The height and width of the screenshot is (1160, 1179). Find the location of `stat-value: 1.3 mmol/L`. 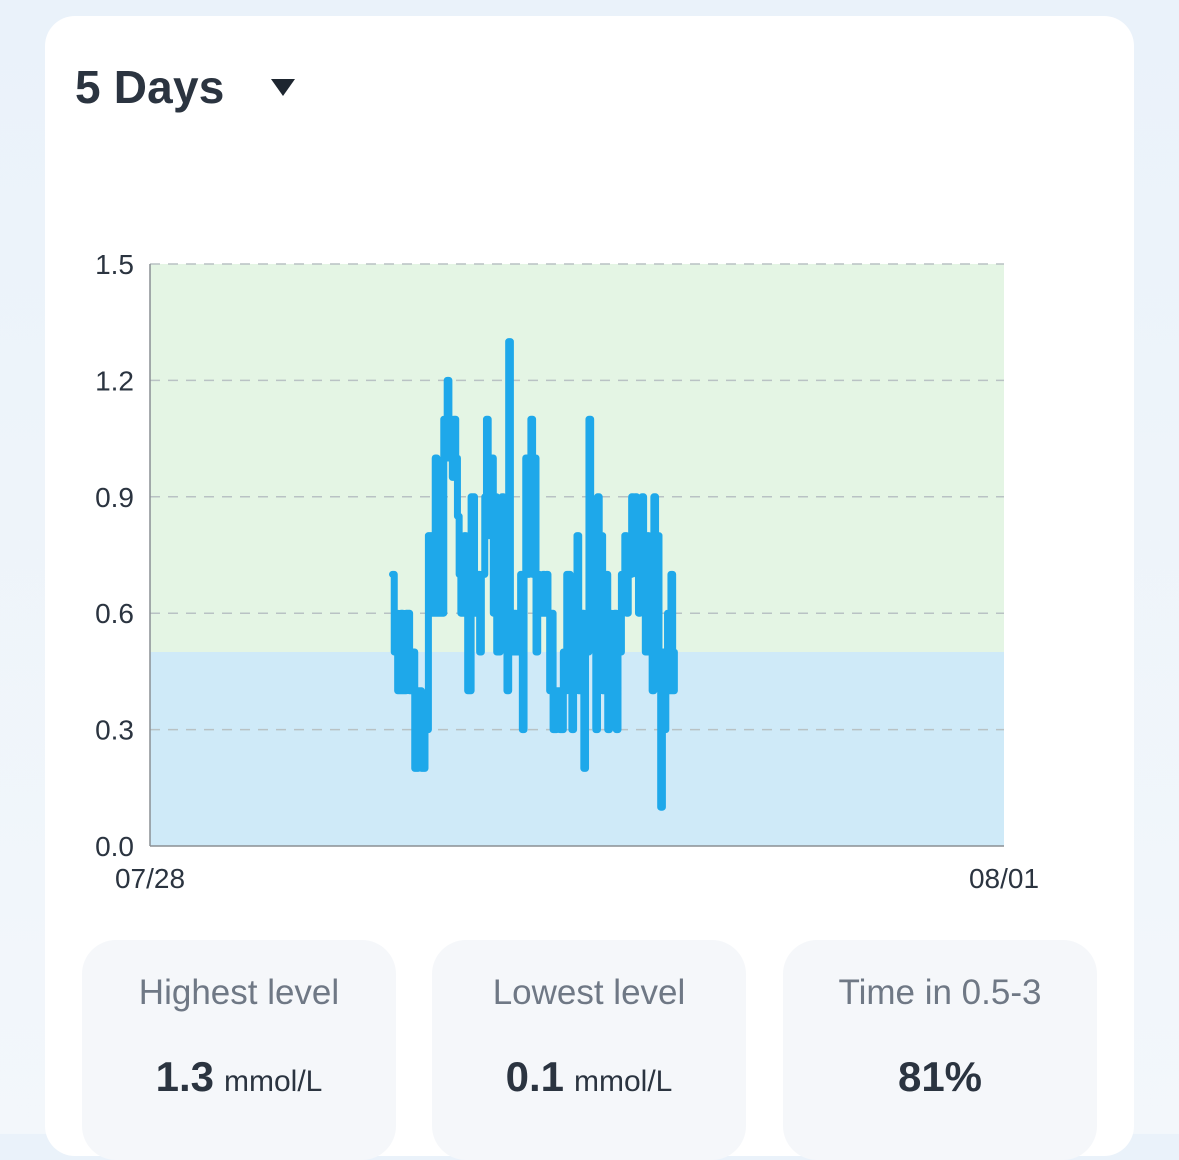

stat-value: 1.3 mmol/L is located at coordinates (239, 1077).